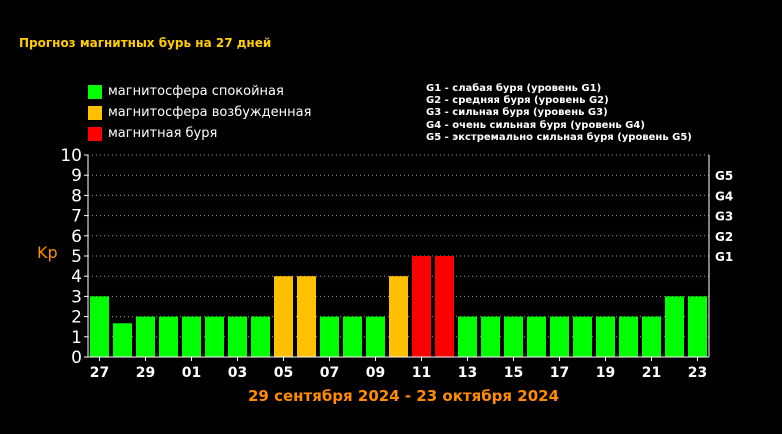 The width and height of the screenshot is (782, 434). Describe the element at coordinates (513, 373) in the screenshot. I see `x-tick-label: 15` at that location.